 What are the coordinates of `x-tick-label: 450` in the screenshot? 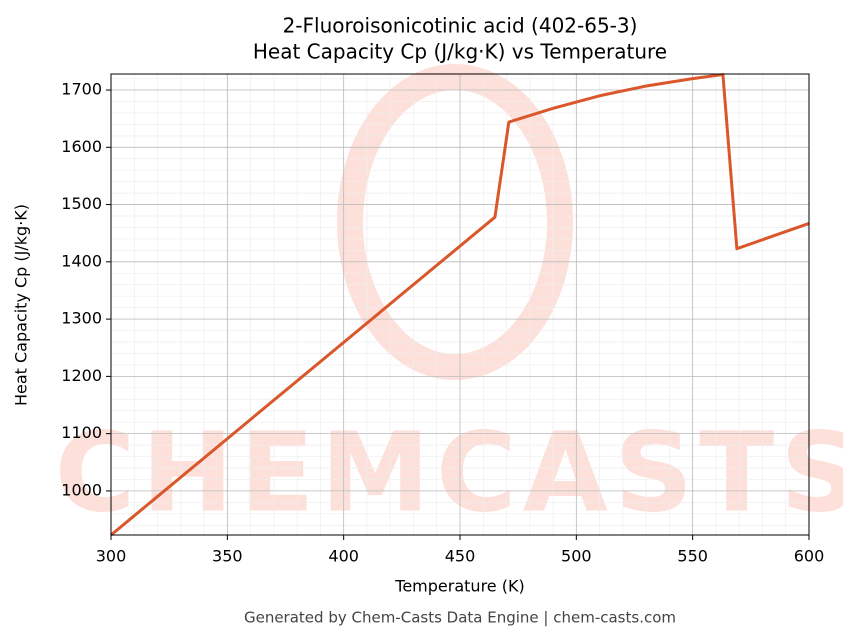 It's located at (460, 556).